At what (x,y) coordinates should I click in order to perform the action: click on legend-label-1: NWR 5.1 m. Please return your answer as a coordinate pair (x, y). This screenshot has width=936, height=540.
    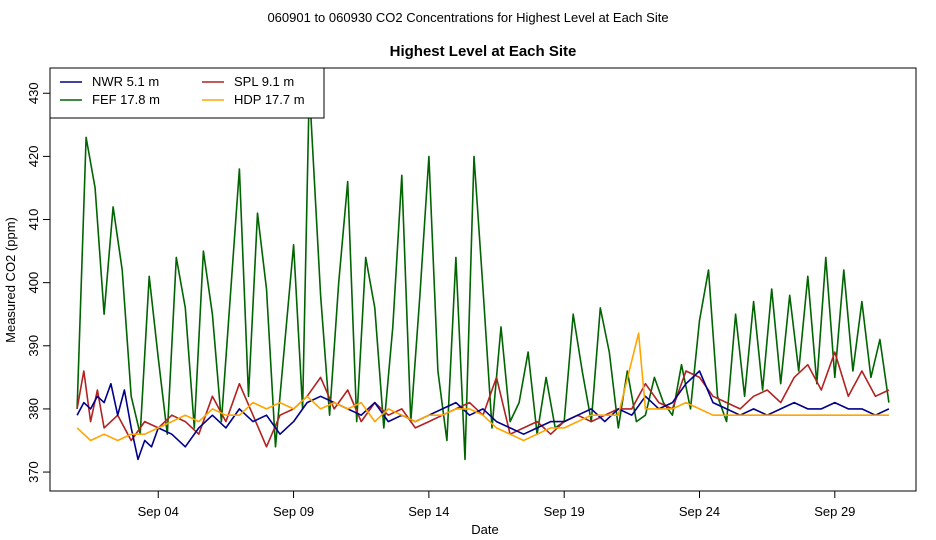
    Looking at the image, I should click on (125, 81).